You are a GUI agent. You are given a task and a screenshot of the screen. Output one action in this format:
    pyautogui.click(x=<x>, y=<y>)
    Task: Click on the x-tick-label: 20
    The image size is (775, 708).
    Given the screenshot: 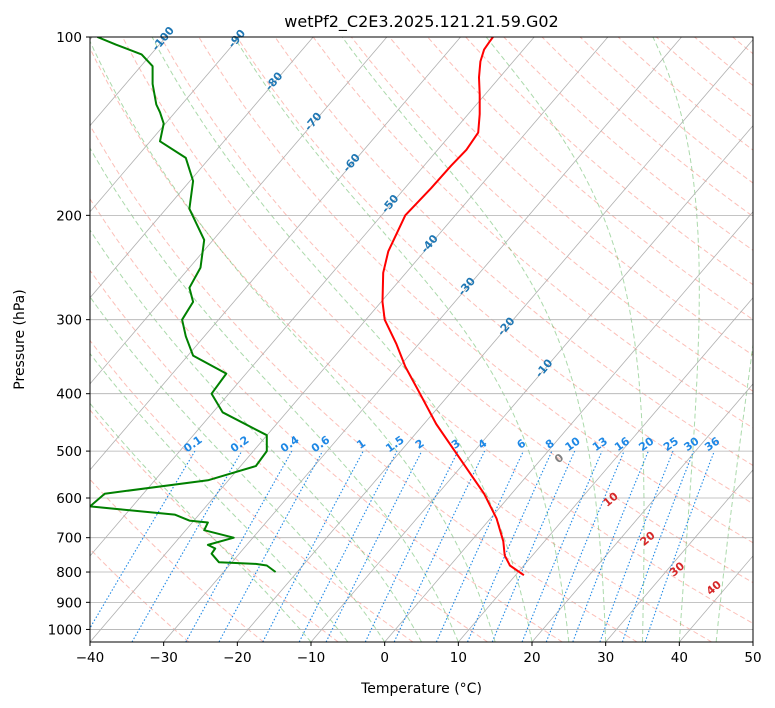 What is the action you would take?
    pyautogui.click(x=531, y=658)
    